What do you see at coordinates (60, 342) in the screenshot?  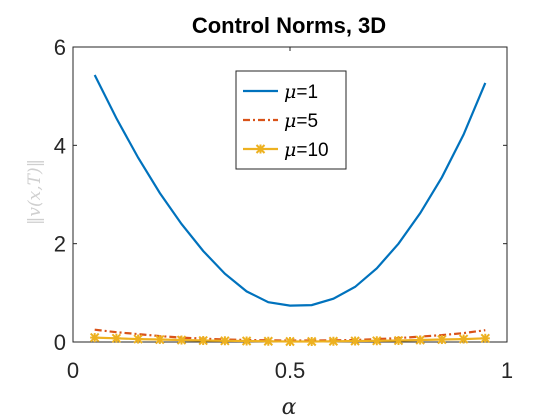 I see `y-tick-label: 0` at bounding box center [60, 342].